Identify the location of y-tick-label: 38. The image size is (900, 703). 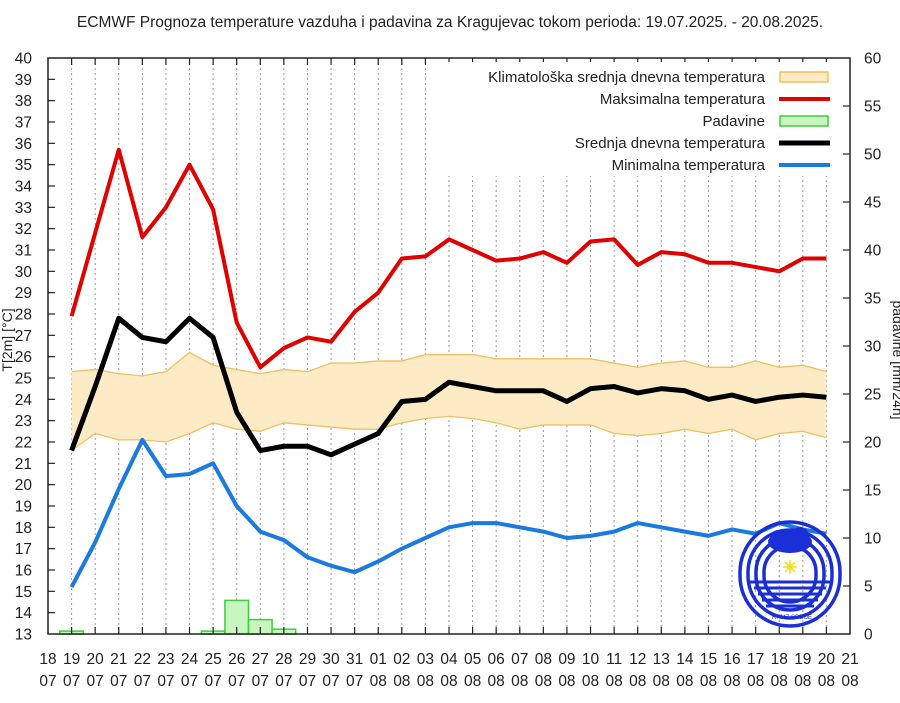
(23, 101).